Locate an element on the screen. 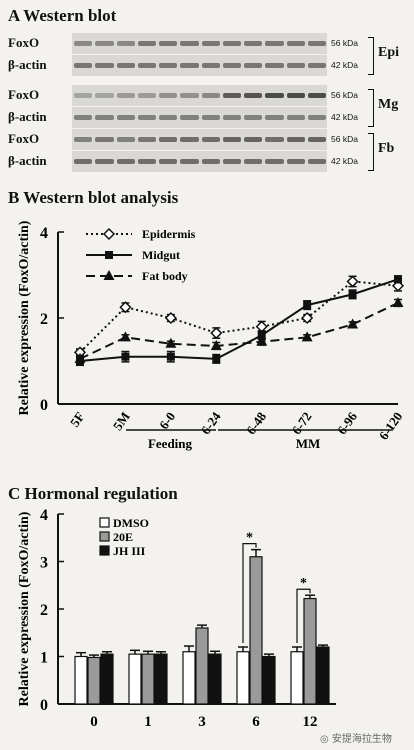 Image resolution: width=414 pixels, height=750 pixels. watermark-text: 安提海拉生物 is located at coordinates (361, 739).